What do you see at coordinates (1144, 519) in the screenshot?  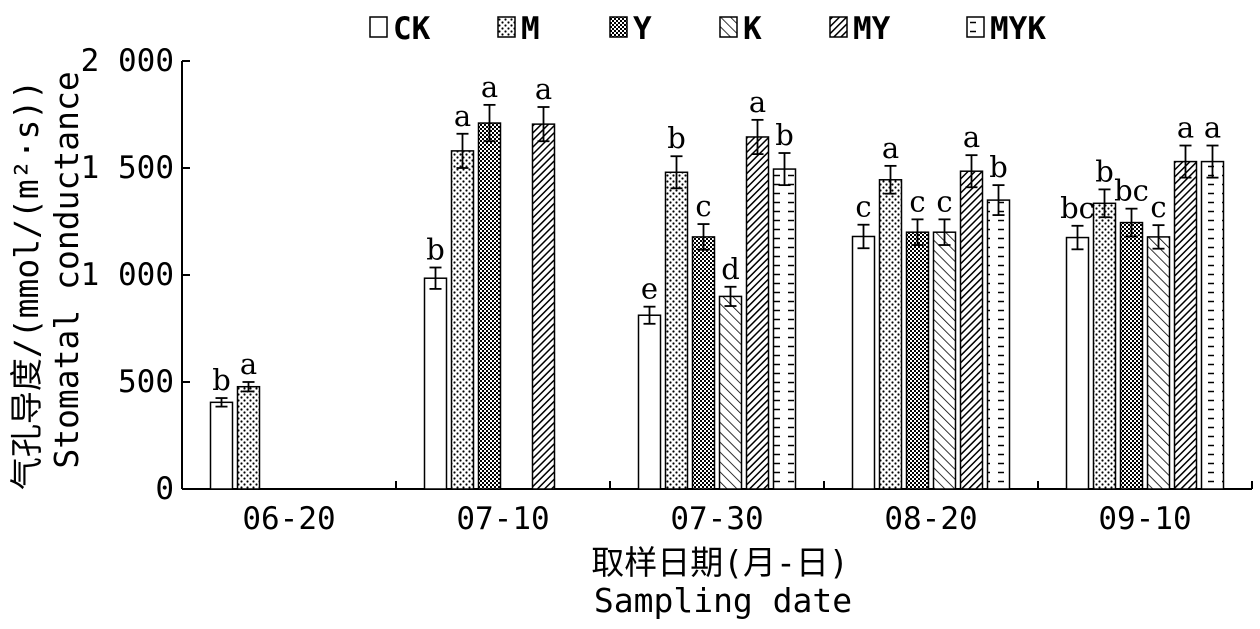 I see `x-tick-label: 09-10` at bounding box center [1144, 519].